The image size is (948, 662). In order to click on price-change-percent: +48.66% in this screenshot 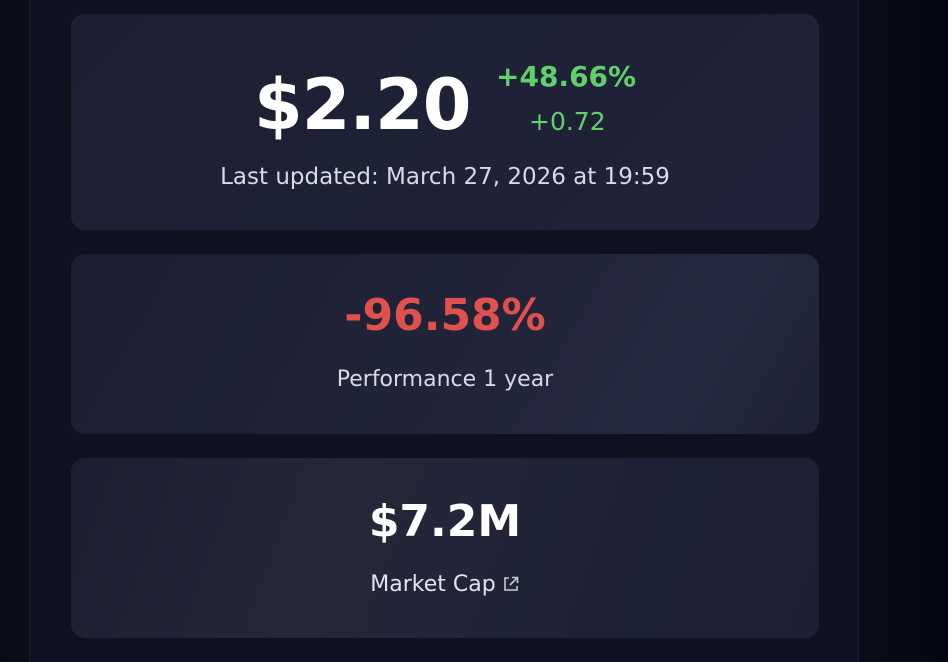, I will do `click(566, 76)`.